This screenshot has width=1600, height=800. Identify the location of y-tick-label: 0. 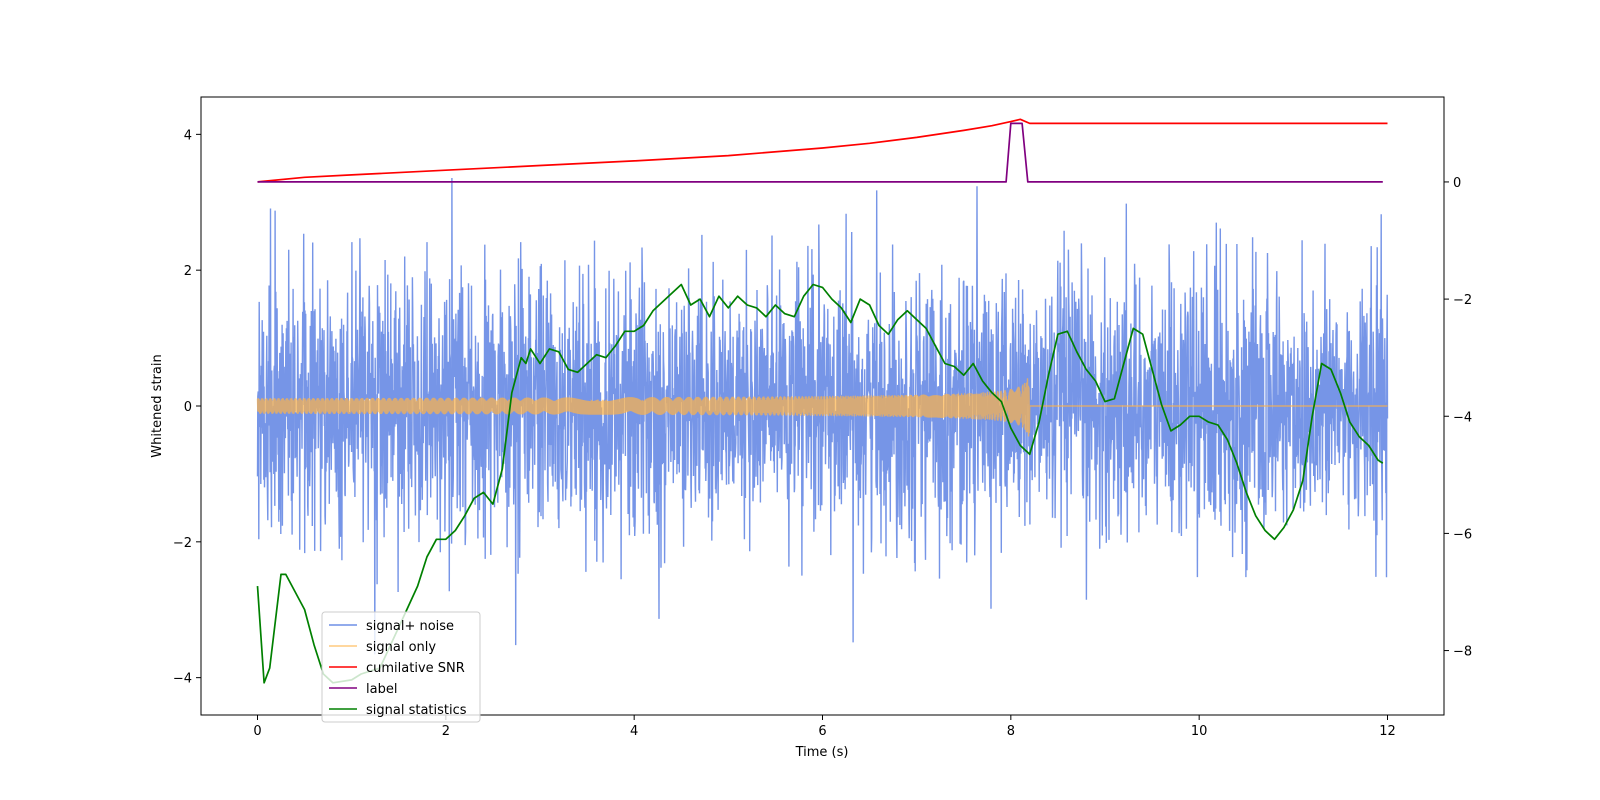
(188, 407).